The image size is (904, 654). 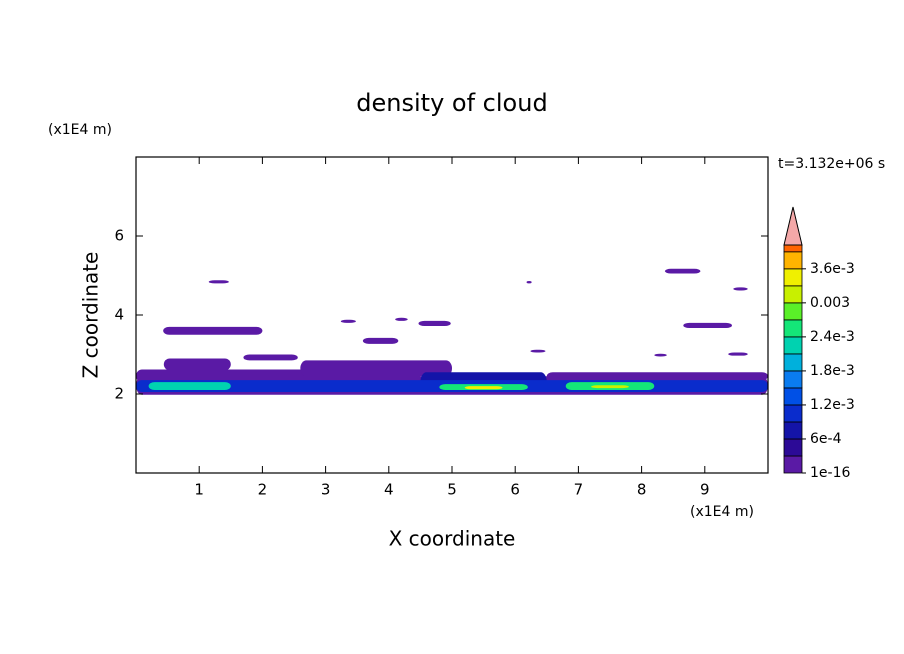 What do you see at coordinates (832, 337) in the screenshot?
I see `colorbar-tick-label: 2.4e-3` at bounding box center [832, 337].